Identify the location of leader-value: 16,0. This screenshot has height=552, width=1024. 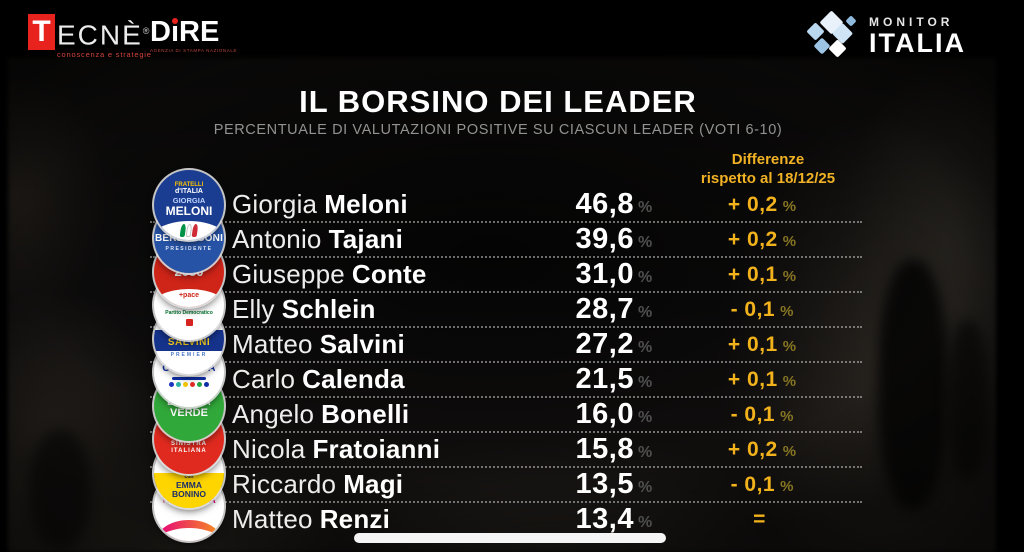
(604, 414).